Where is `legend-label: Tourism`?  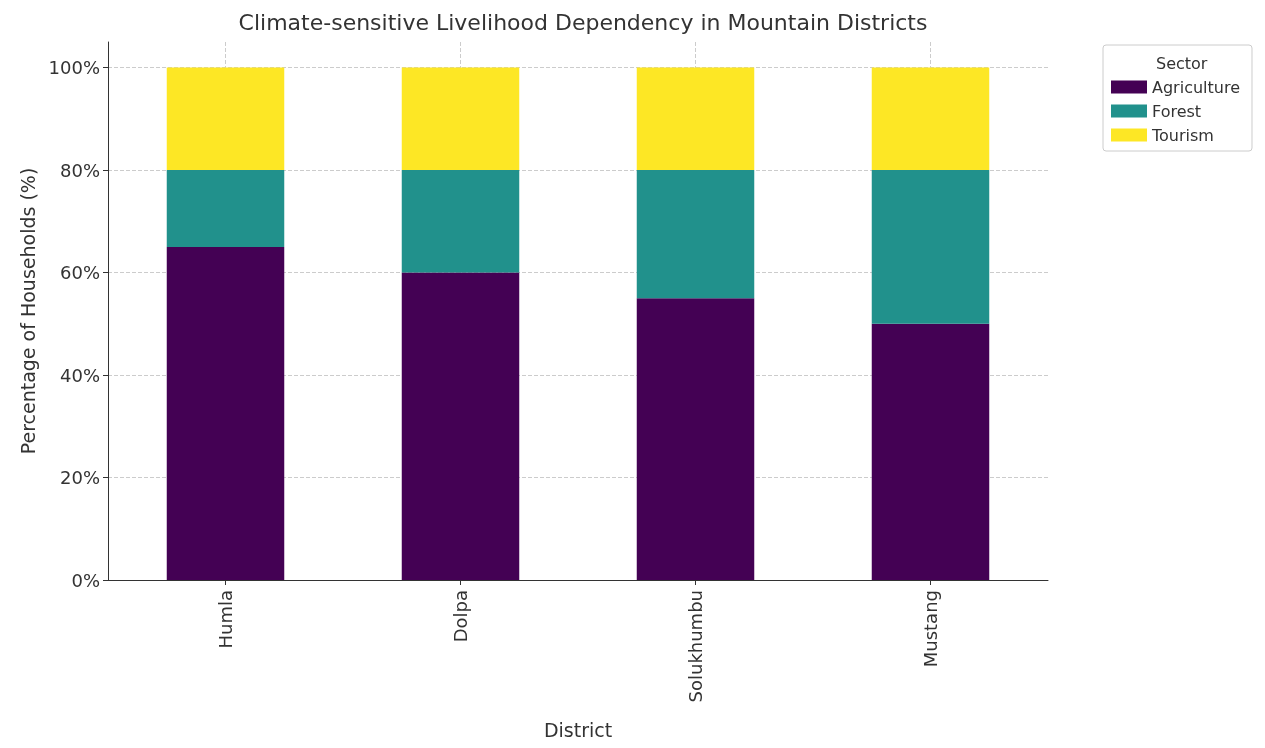
legend-label: Tourism is located at coordinates (1182, 135).